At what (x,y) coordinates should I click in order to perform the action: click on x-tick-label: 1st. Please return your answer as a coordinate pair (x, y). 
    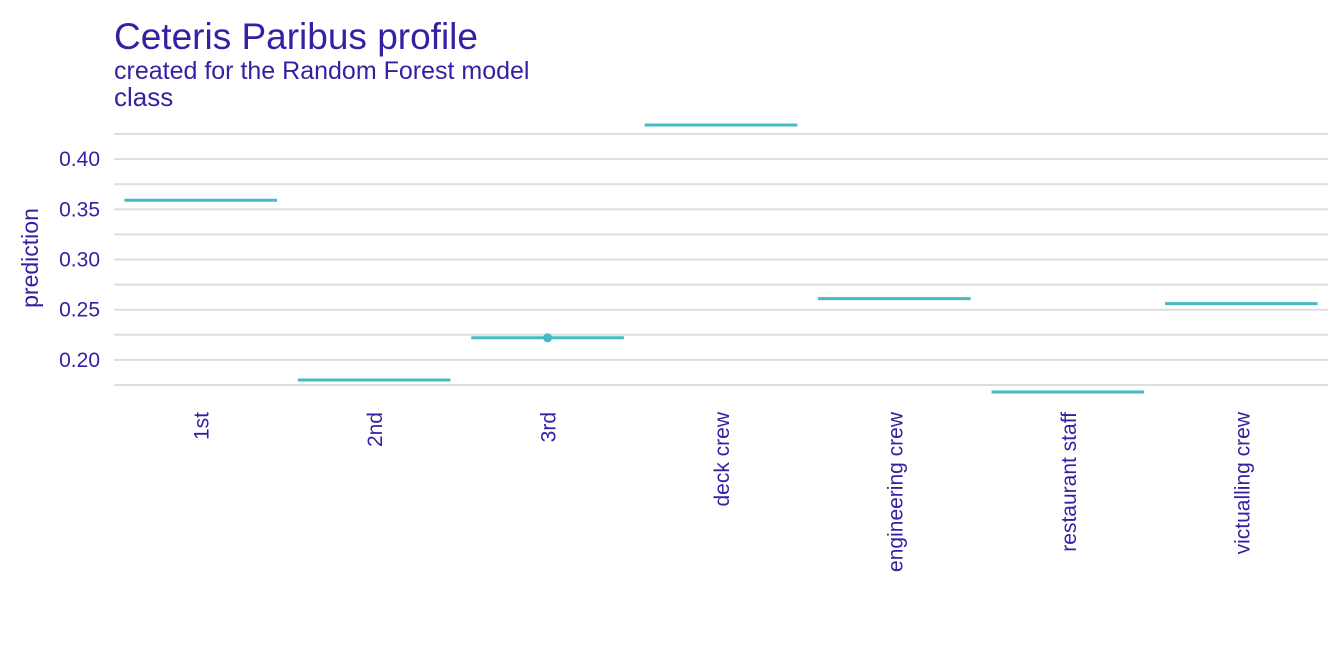
    Looking at the image, I should click on (202, 426).